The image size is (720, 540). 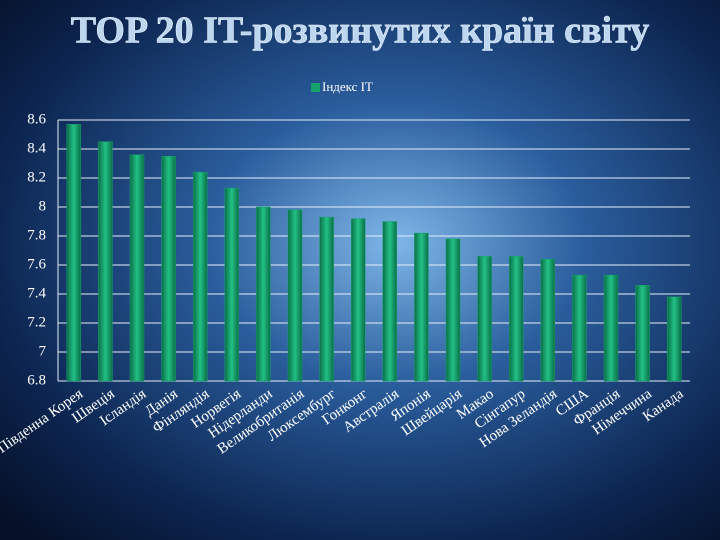 I want to click on legend-label: Індекс IT, so click(x=347, y=86).